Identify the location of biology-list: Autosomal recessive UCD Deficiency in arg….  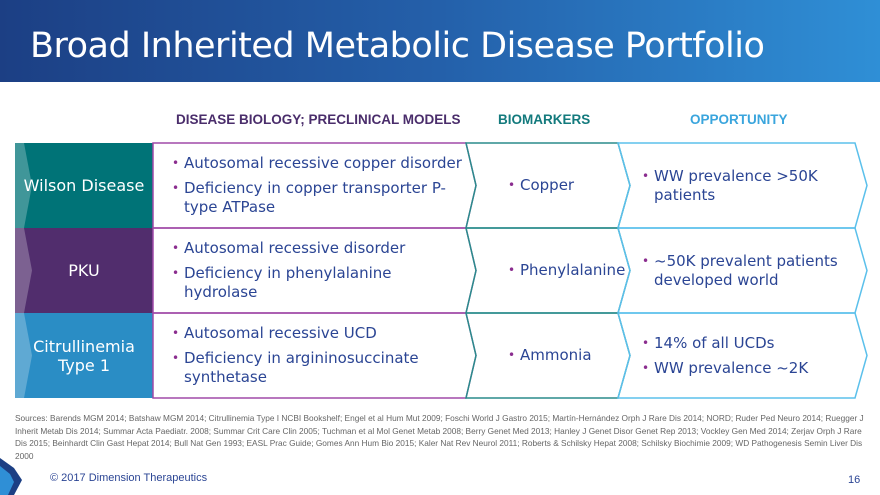
(317, 358).